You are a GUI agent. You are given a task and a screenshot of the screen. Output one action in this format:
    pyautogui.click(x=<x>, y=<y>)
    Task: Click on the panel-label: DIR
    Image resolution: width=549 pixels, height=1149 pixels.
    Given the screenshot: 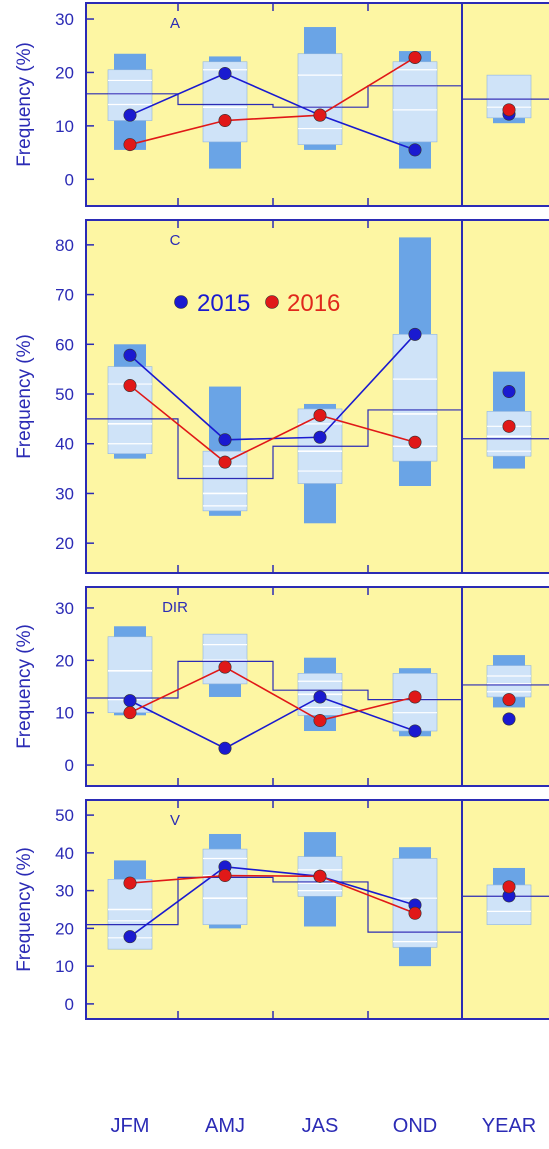 What is the action you would take?
    pyautogui.click(x=175, y=607)
    